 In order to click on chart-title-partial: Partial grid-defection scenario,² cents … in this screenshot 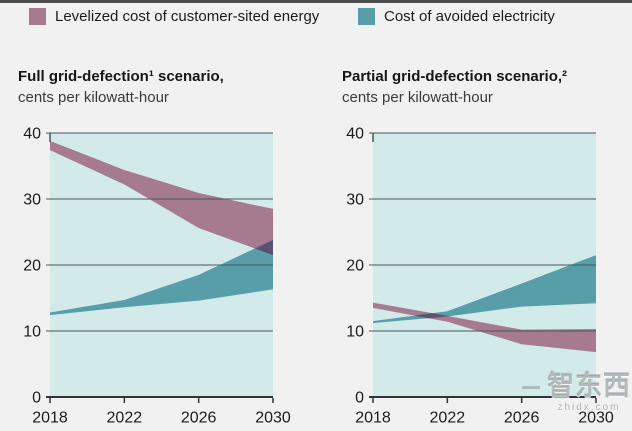, I will do `click(487, 87)`.